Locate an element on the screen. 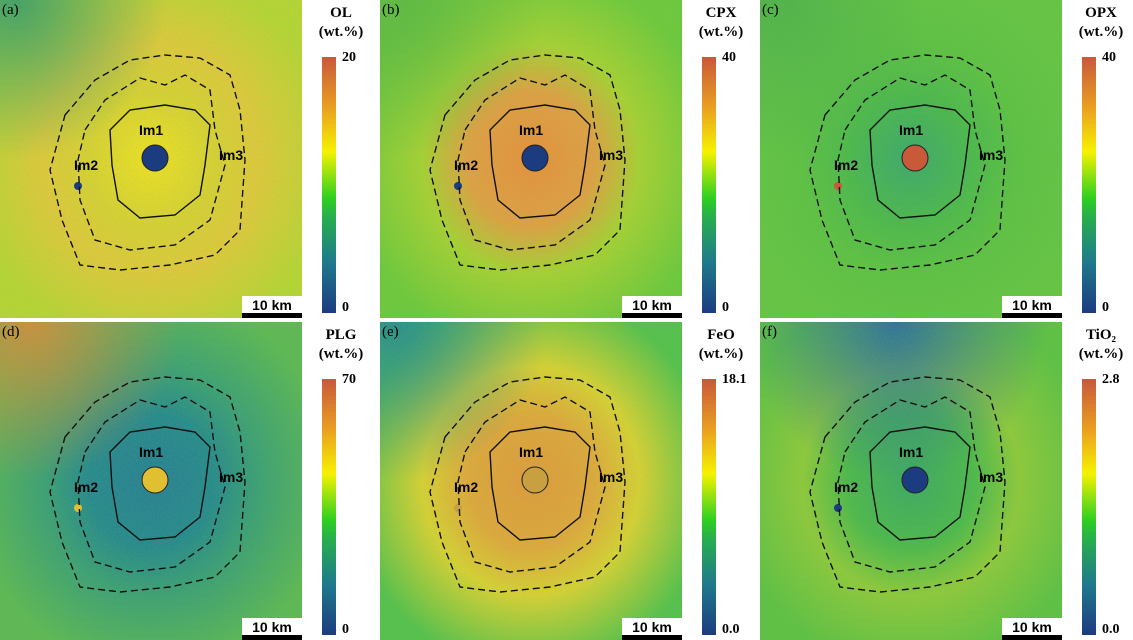  abundance-map: Im1 Im2 Im3 (a) 10 km is located at coordinates (151, 159).